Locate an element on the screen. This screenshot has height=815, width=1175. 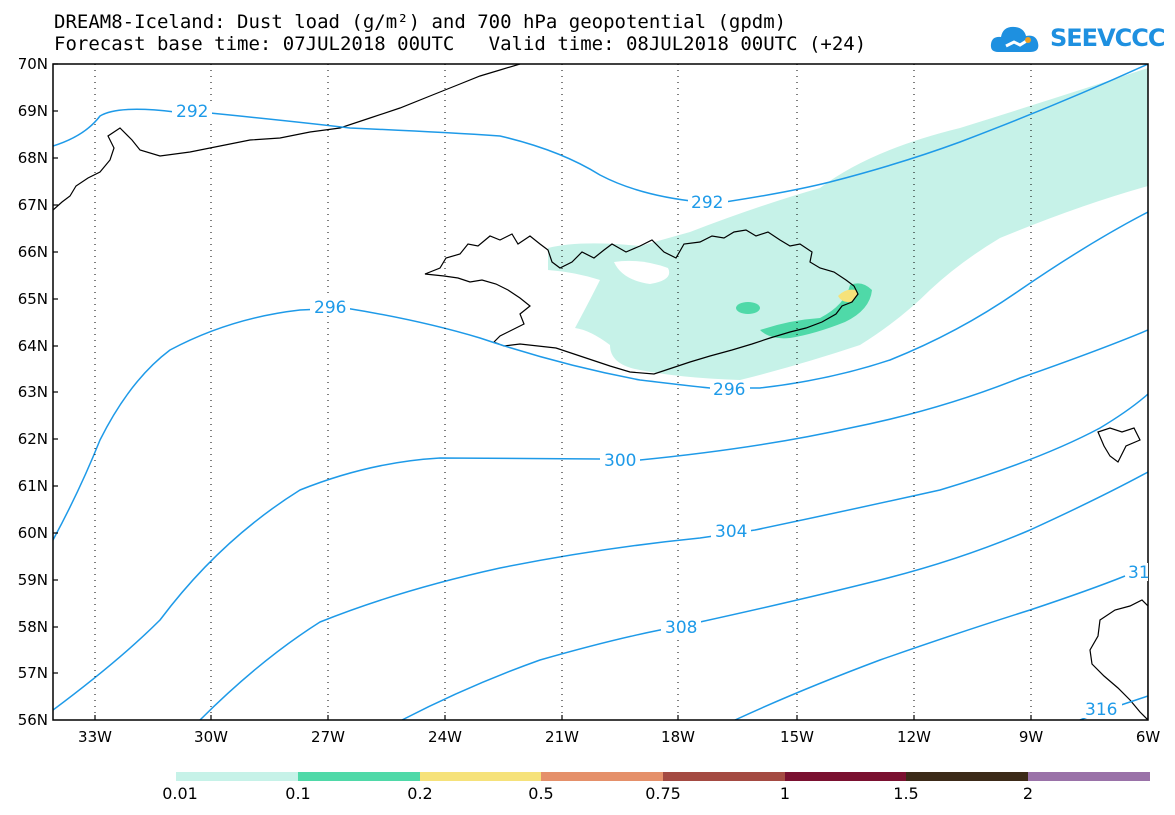
lat-label: 60N is located at coordinates (33, 533).